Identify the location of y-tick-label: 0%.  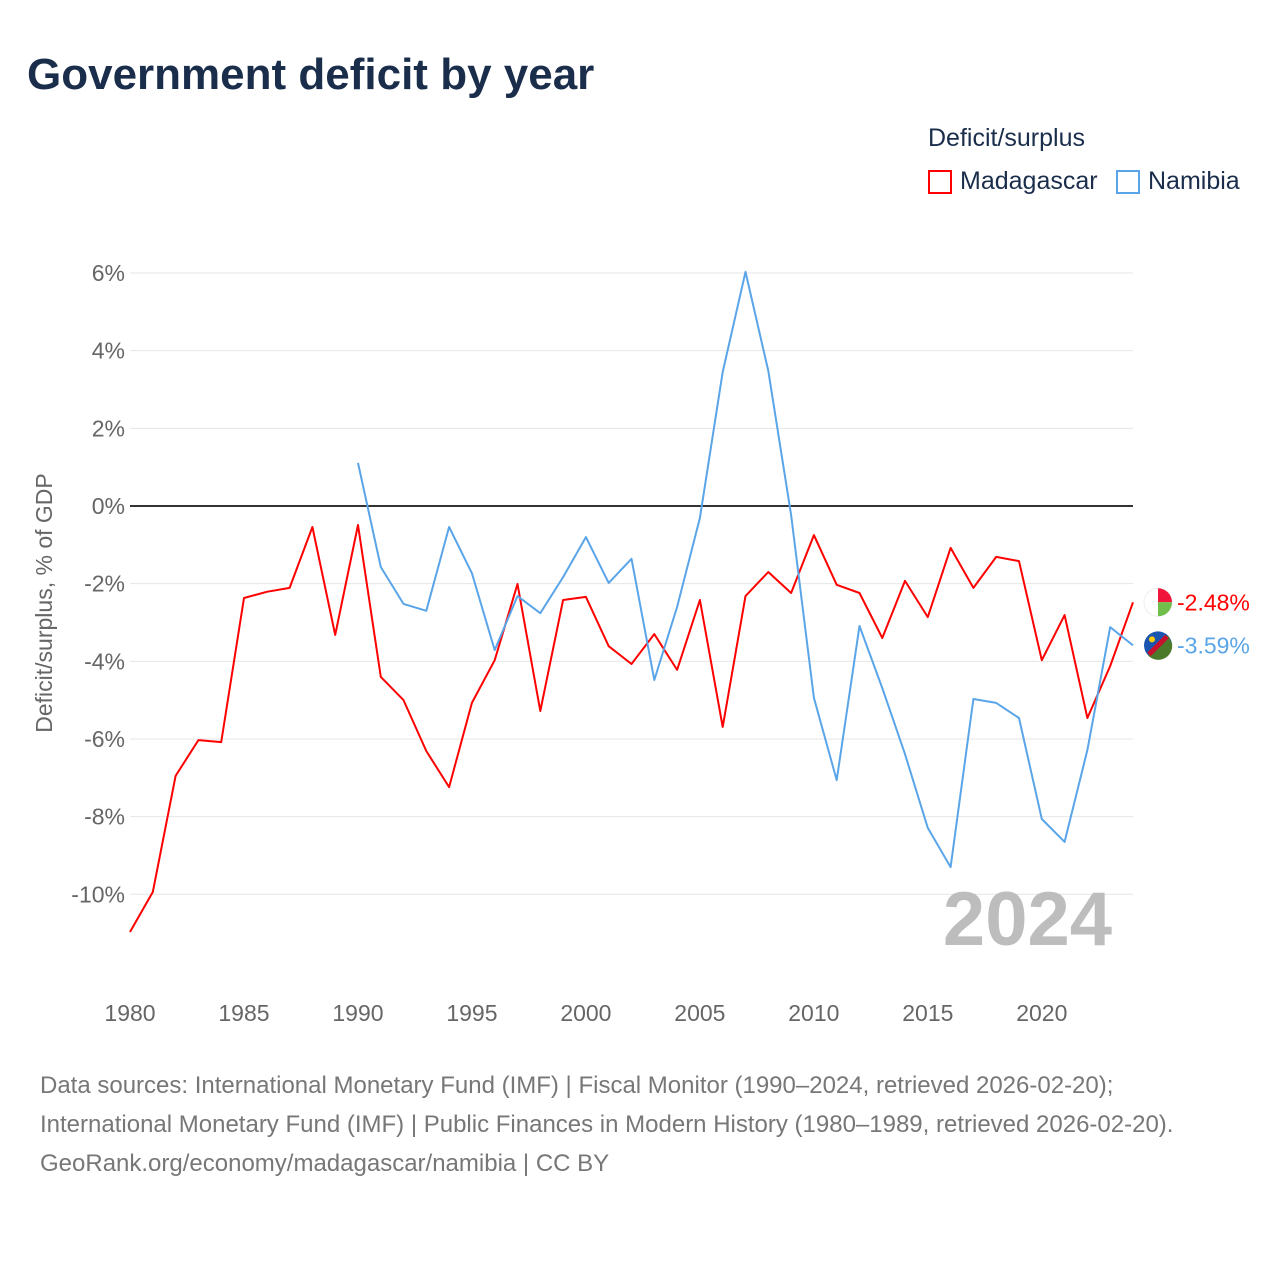
(108, 506).